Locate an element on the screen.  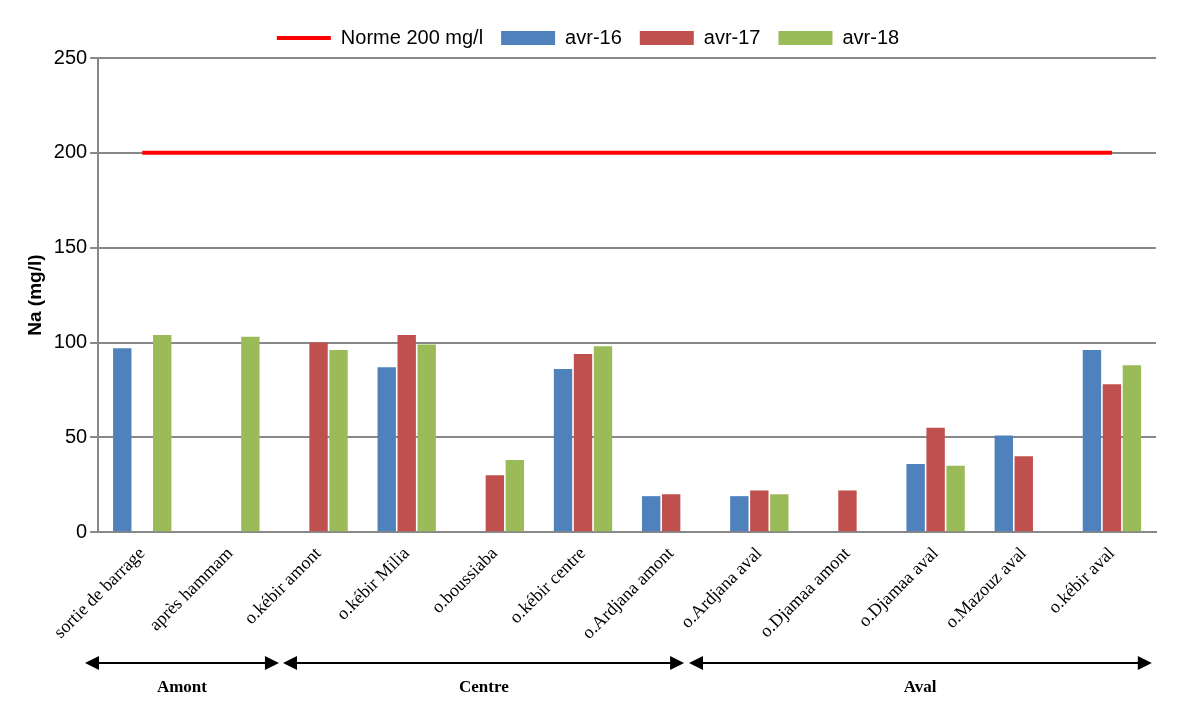
y-tick-label: 50 is located at coordinates (76, 435).